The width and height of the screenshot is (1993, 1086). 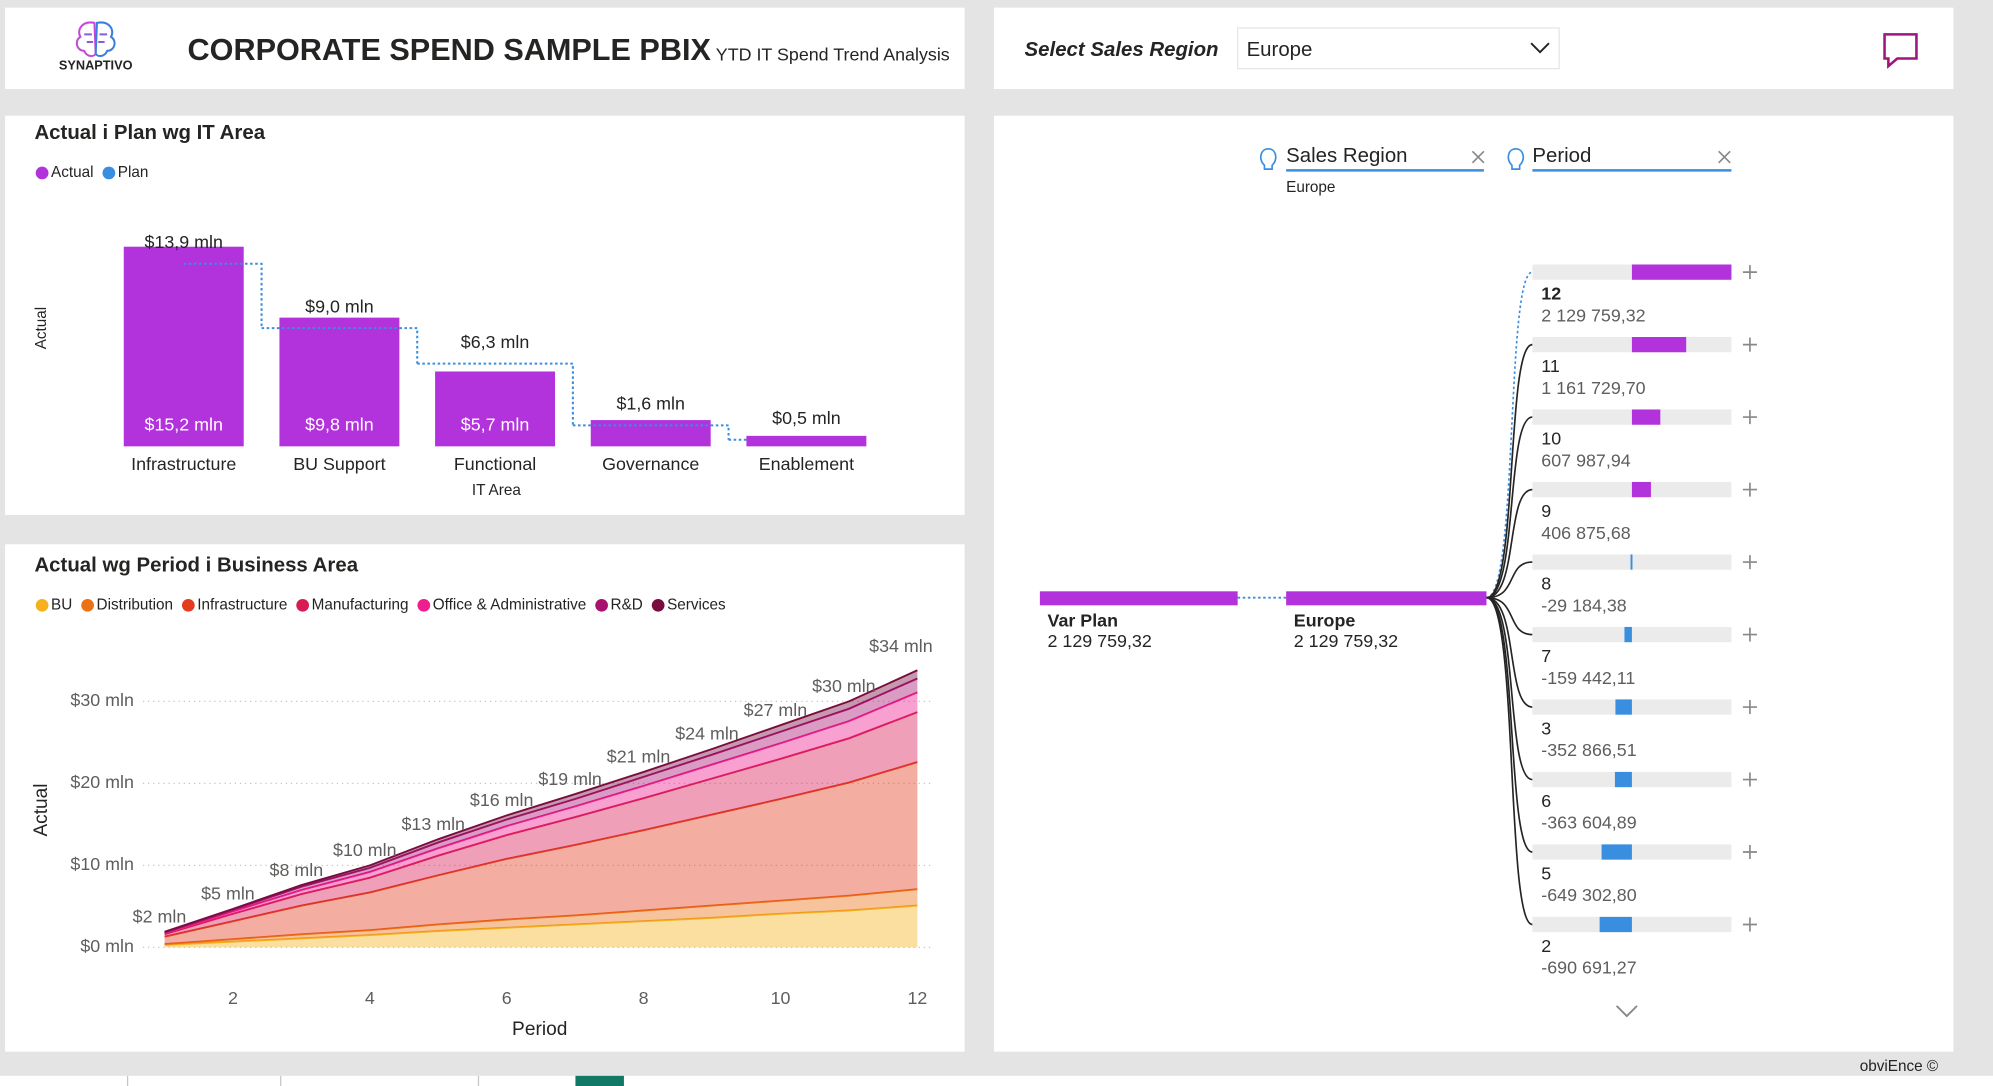 What do you see at coordinates (541, 853) in the screenshot?
I see `area-fill` at bounding box center [541, 853].